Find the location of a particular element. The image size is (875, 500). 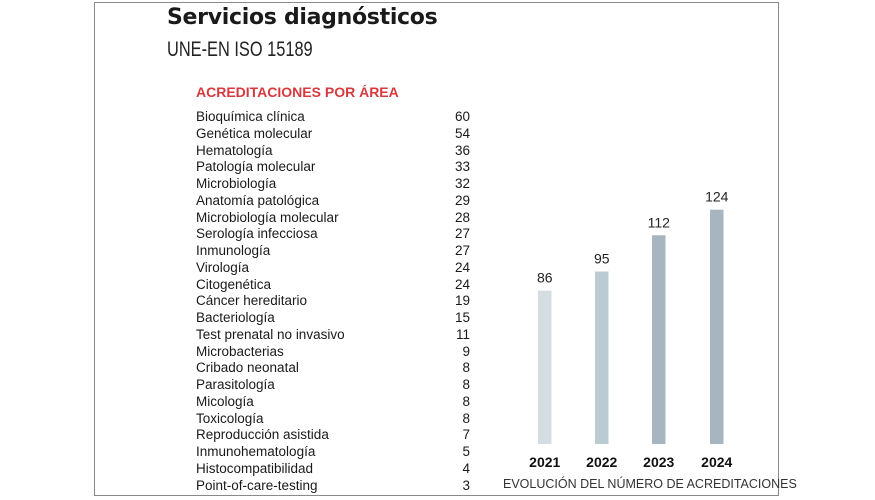

list-item: Patología molecular 33 is located at coordinates (333, 167).